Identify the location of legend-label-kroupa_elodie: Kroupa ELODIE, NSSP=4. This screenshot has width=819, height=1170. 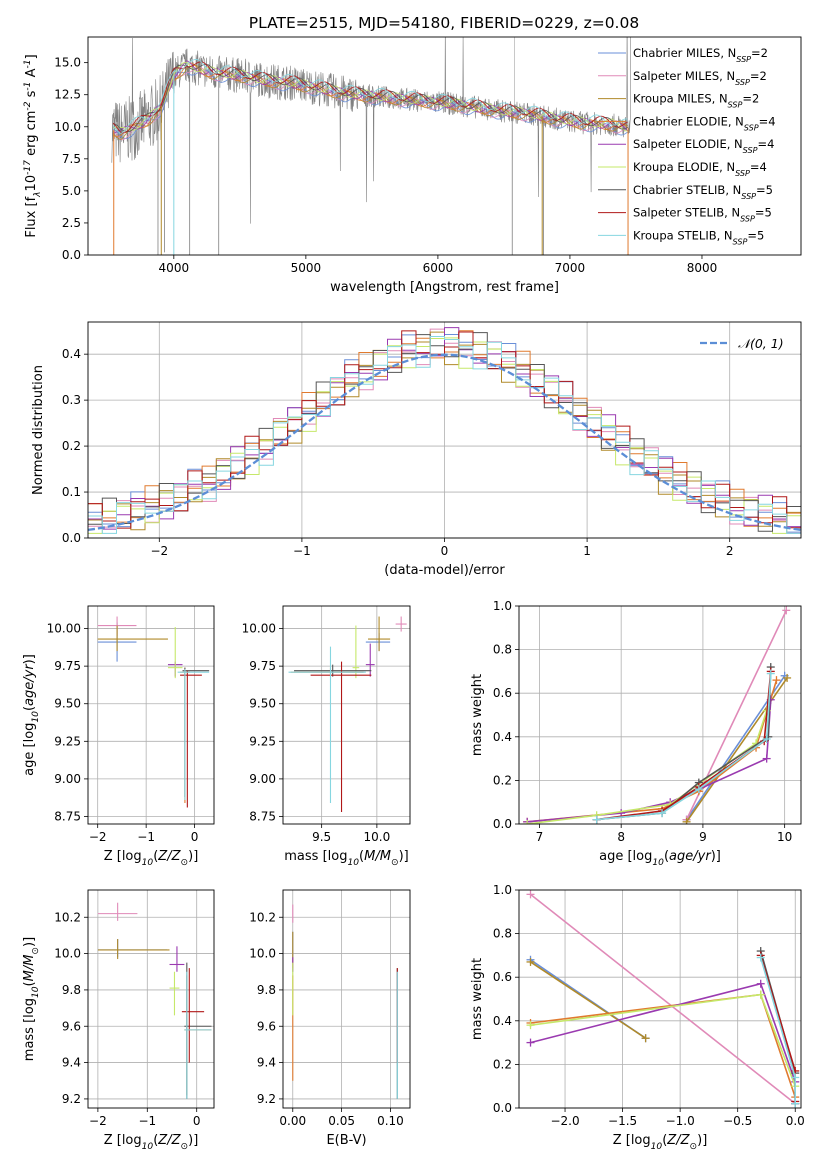
(700, 169).